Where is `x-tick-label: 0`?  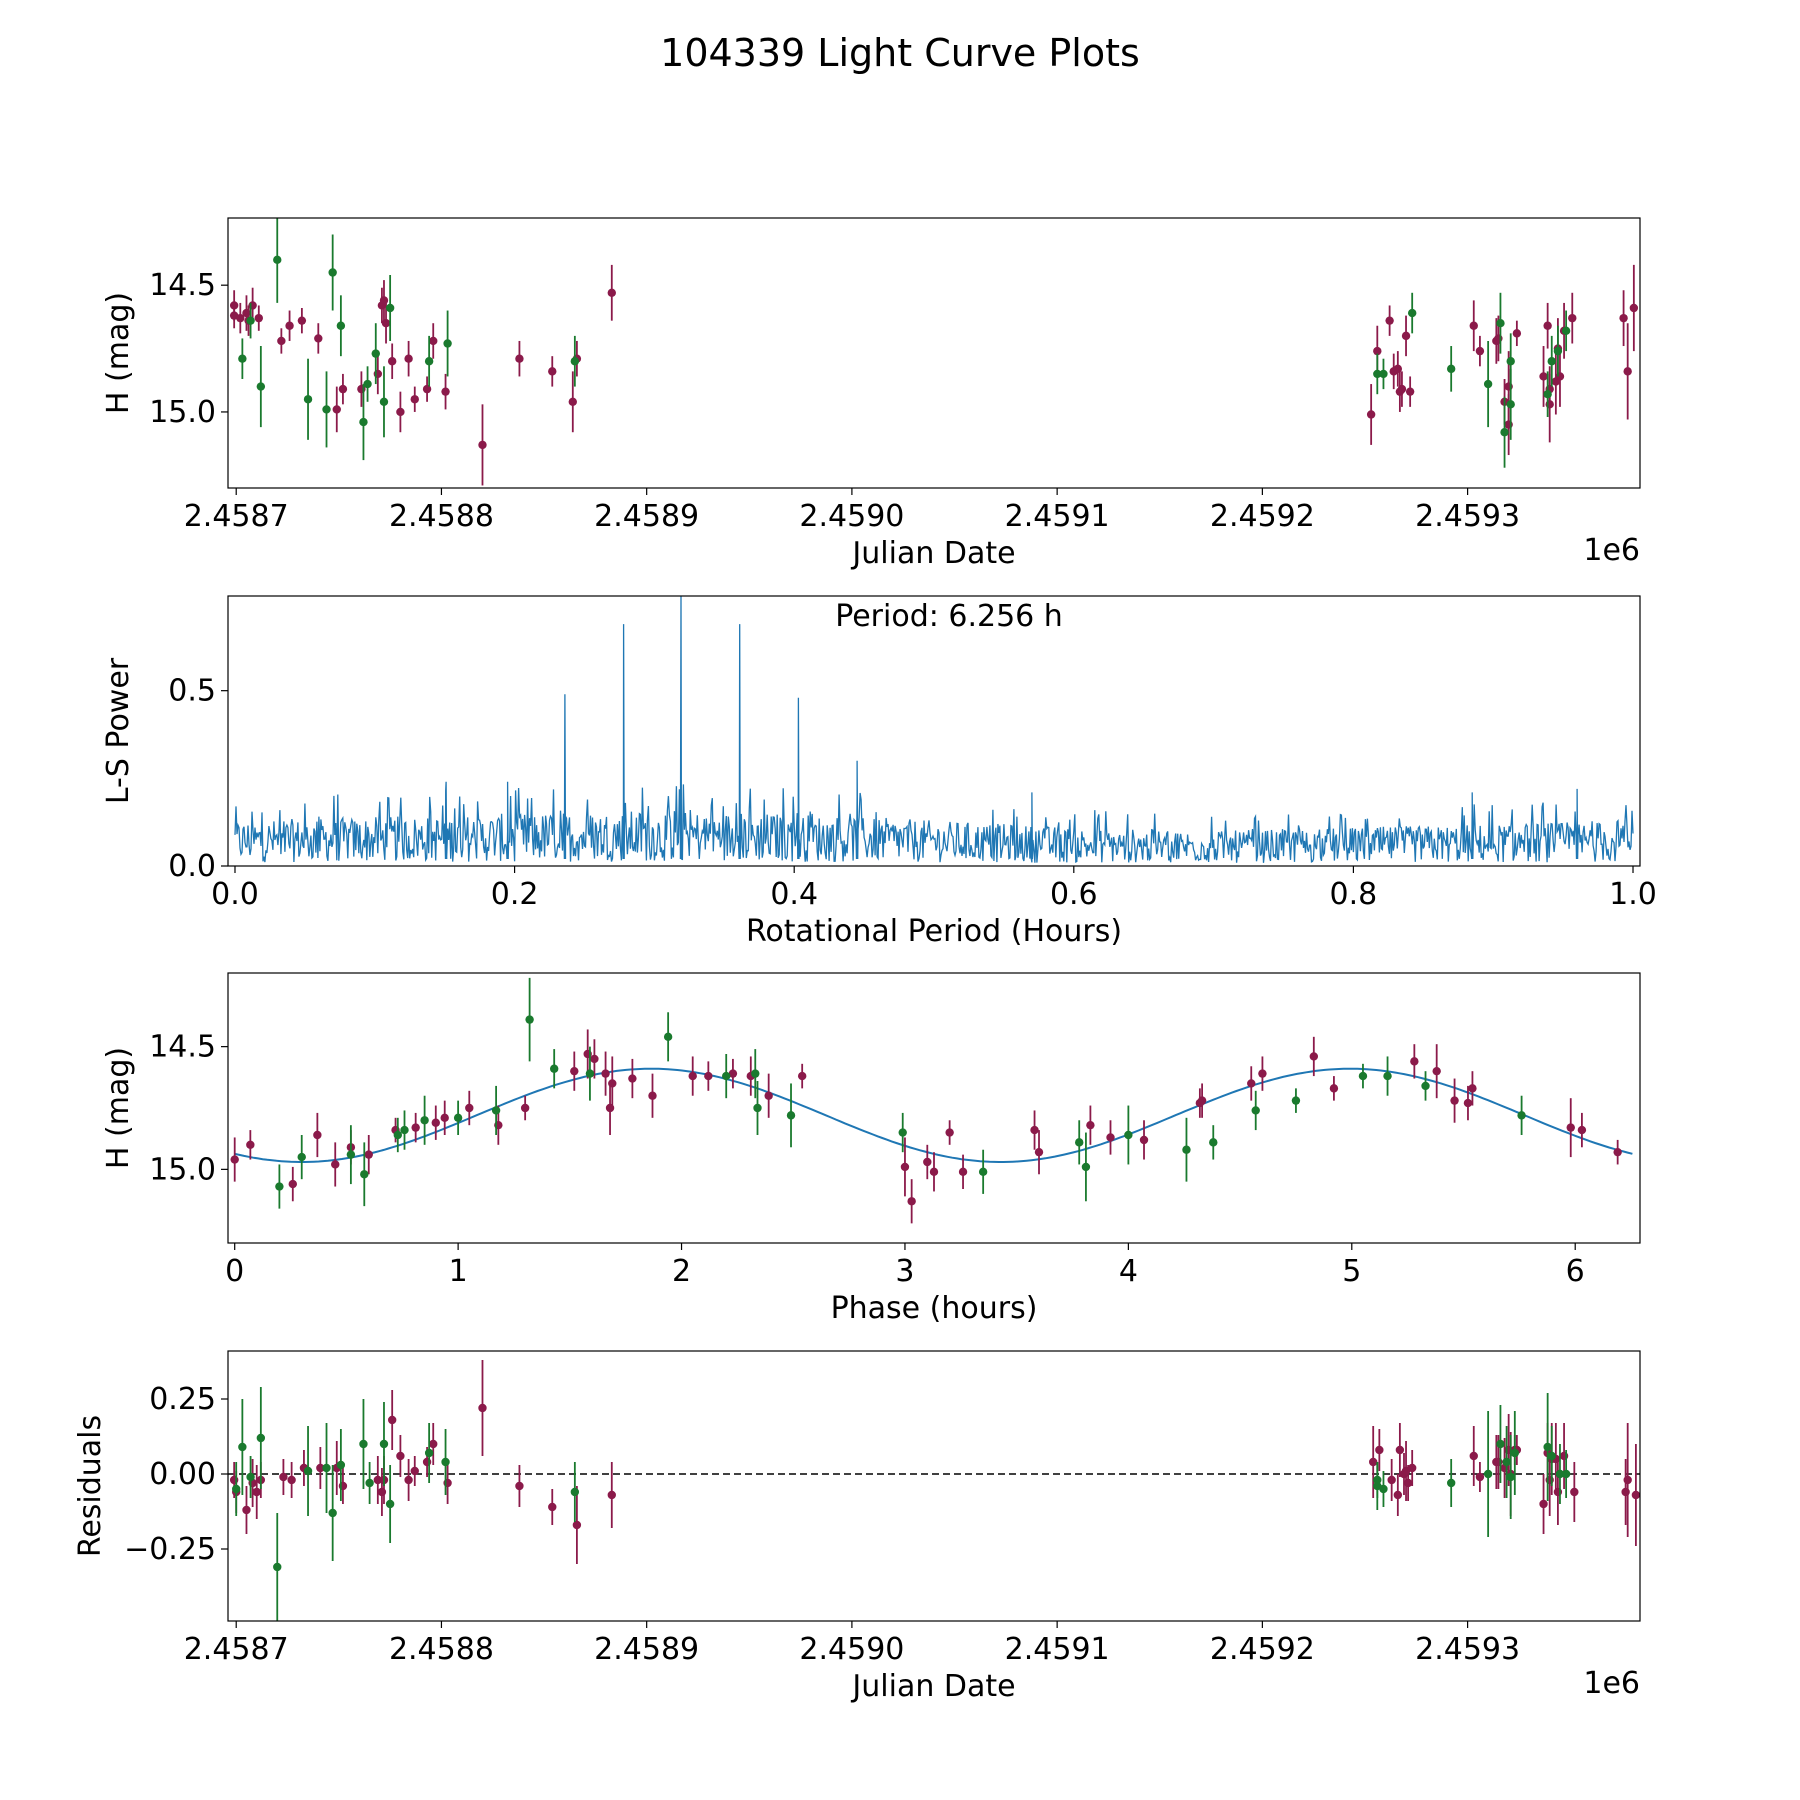
x-tick-label: 0 is located at coordinates (234, 1271).